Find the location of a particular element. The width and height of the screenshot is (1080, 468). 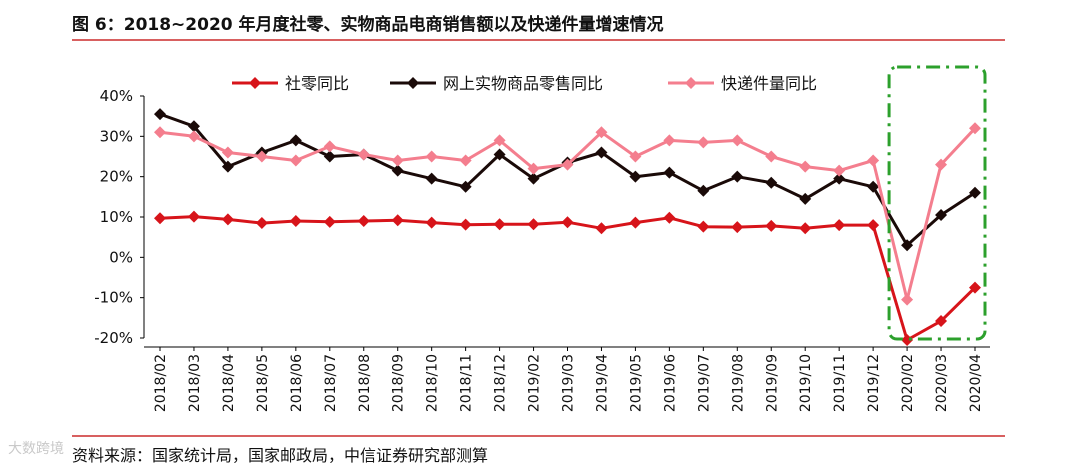

x-tick-label: 2019/12 is located at coordinates (874, 383).